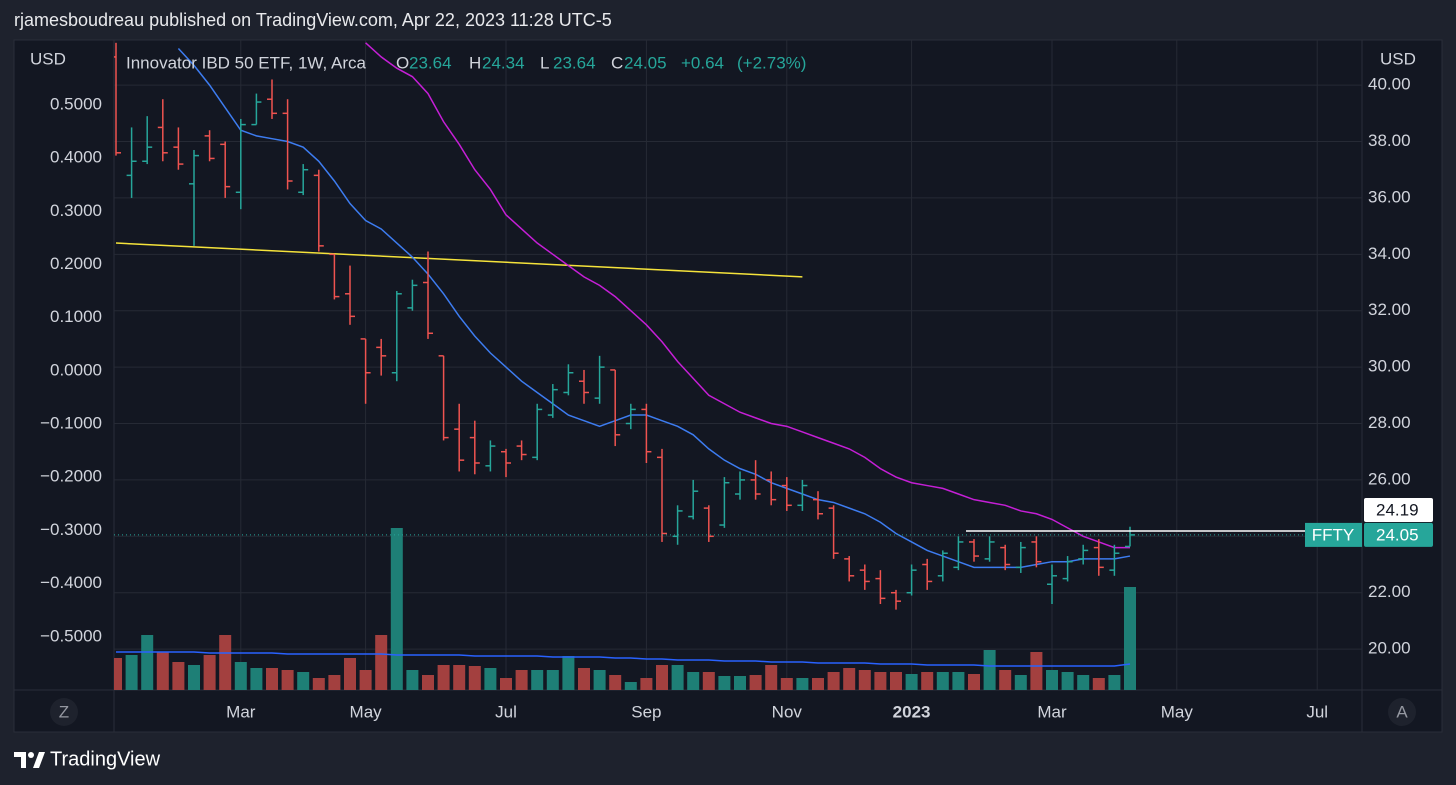  Describe the element at coordinates (71, 635) in the screenshot. I see `y2-tick-label: −0.5000` at that location.